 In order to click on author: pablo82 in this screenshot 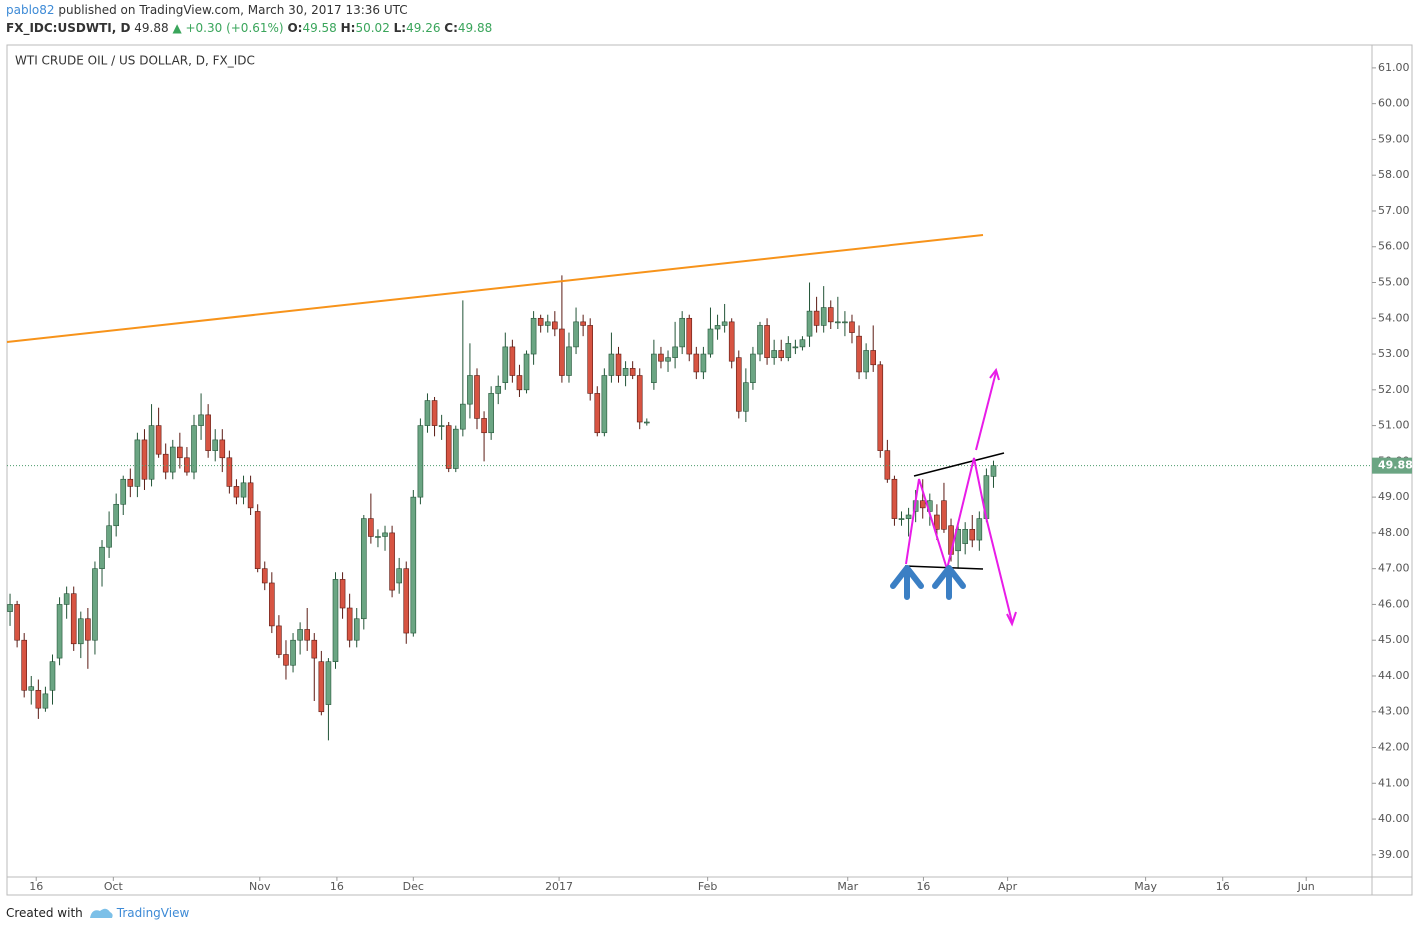, I will do `click(30, 10)`.